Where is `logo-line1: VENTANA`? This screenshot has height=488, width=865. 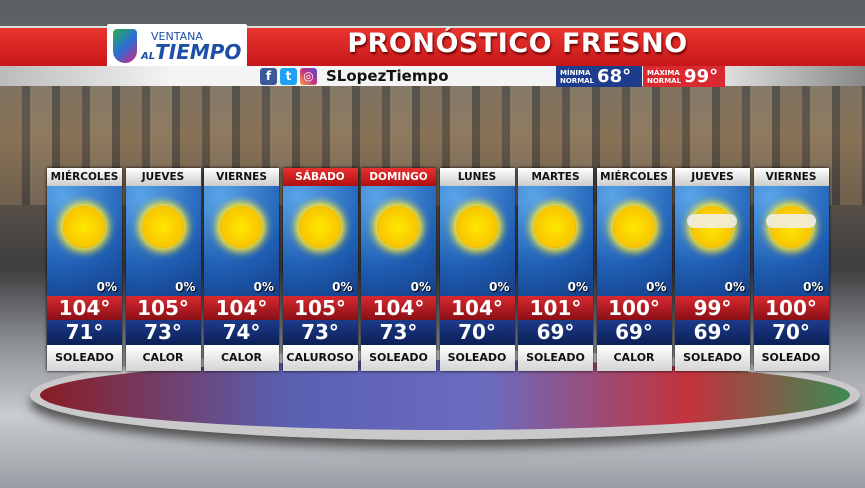 logo-line1: VENTANA is located at coordinates (177, 36).